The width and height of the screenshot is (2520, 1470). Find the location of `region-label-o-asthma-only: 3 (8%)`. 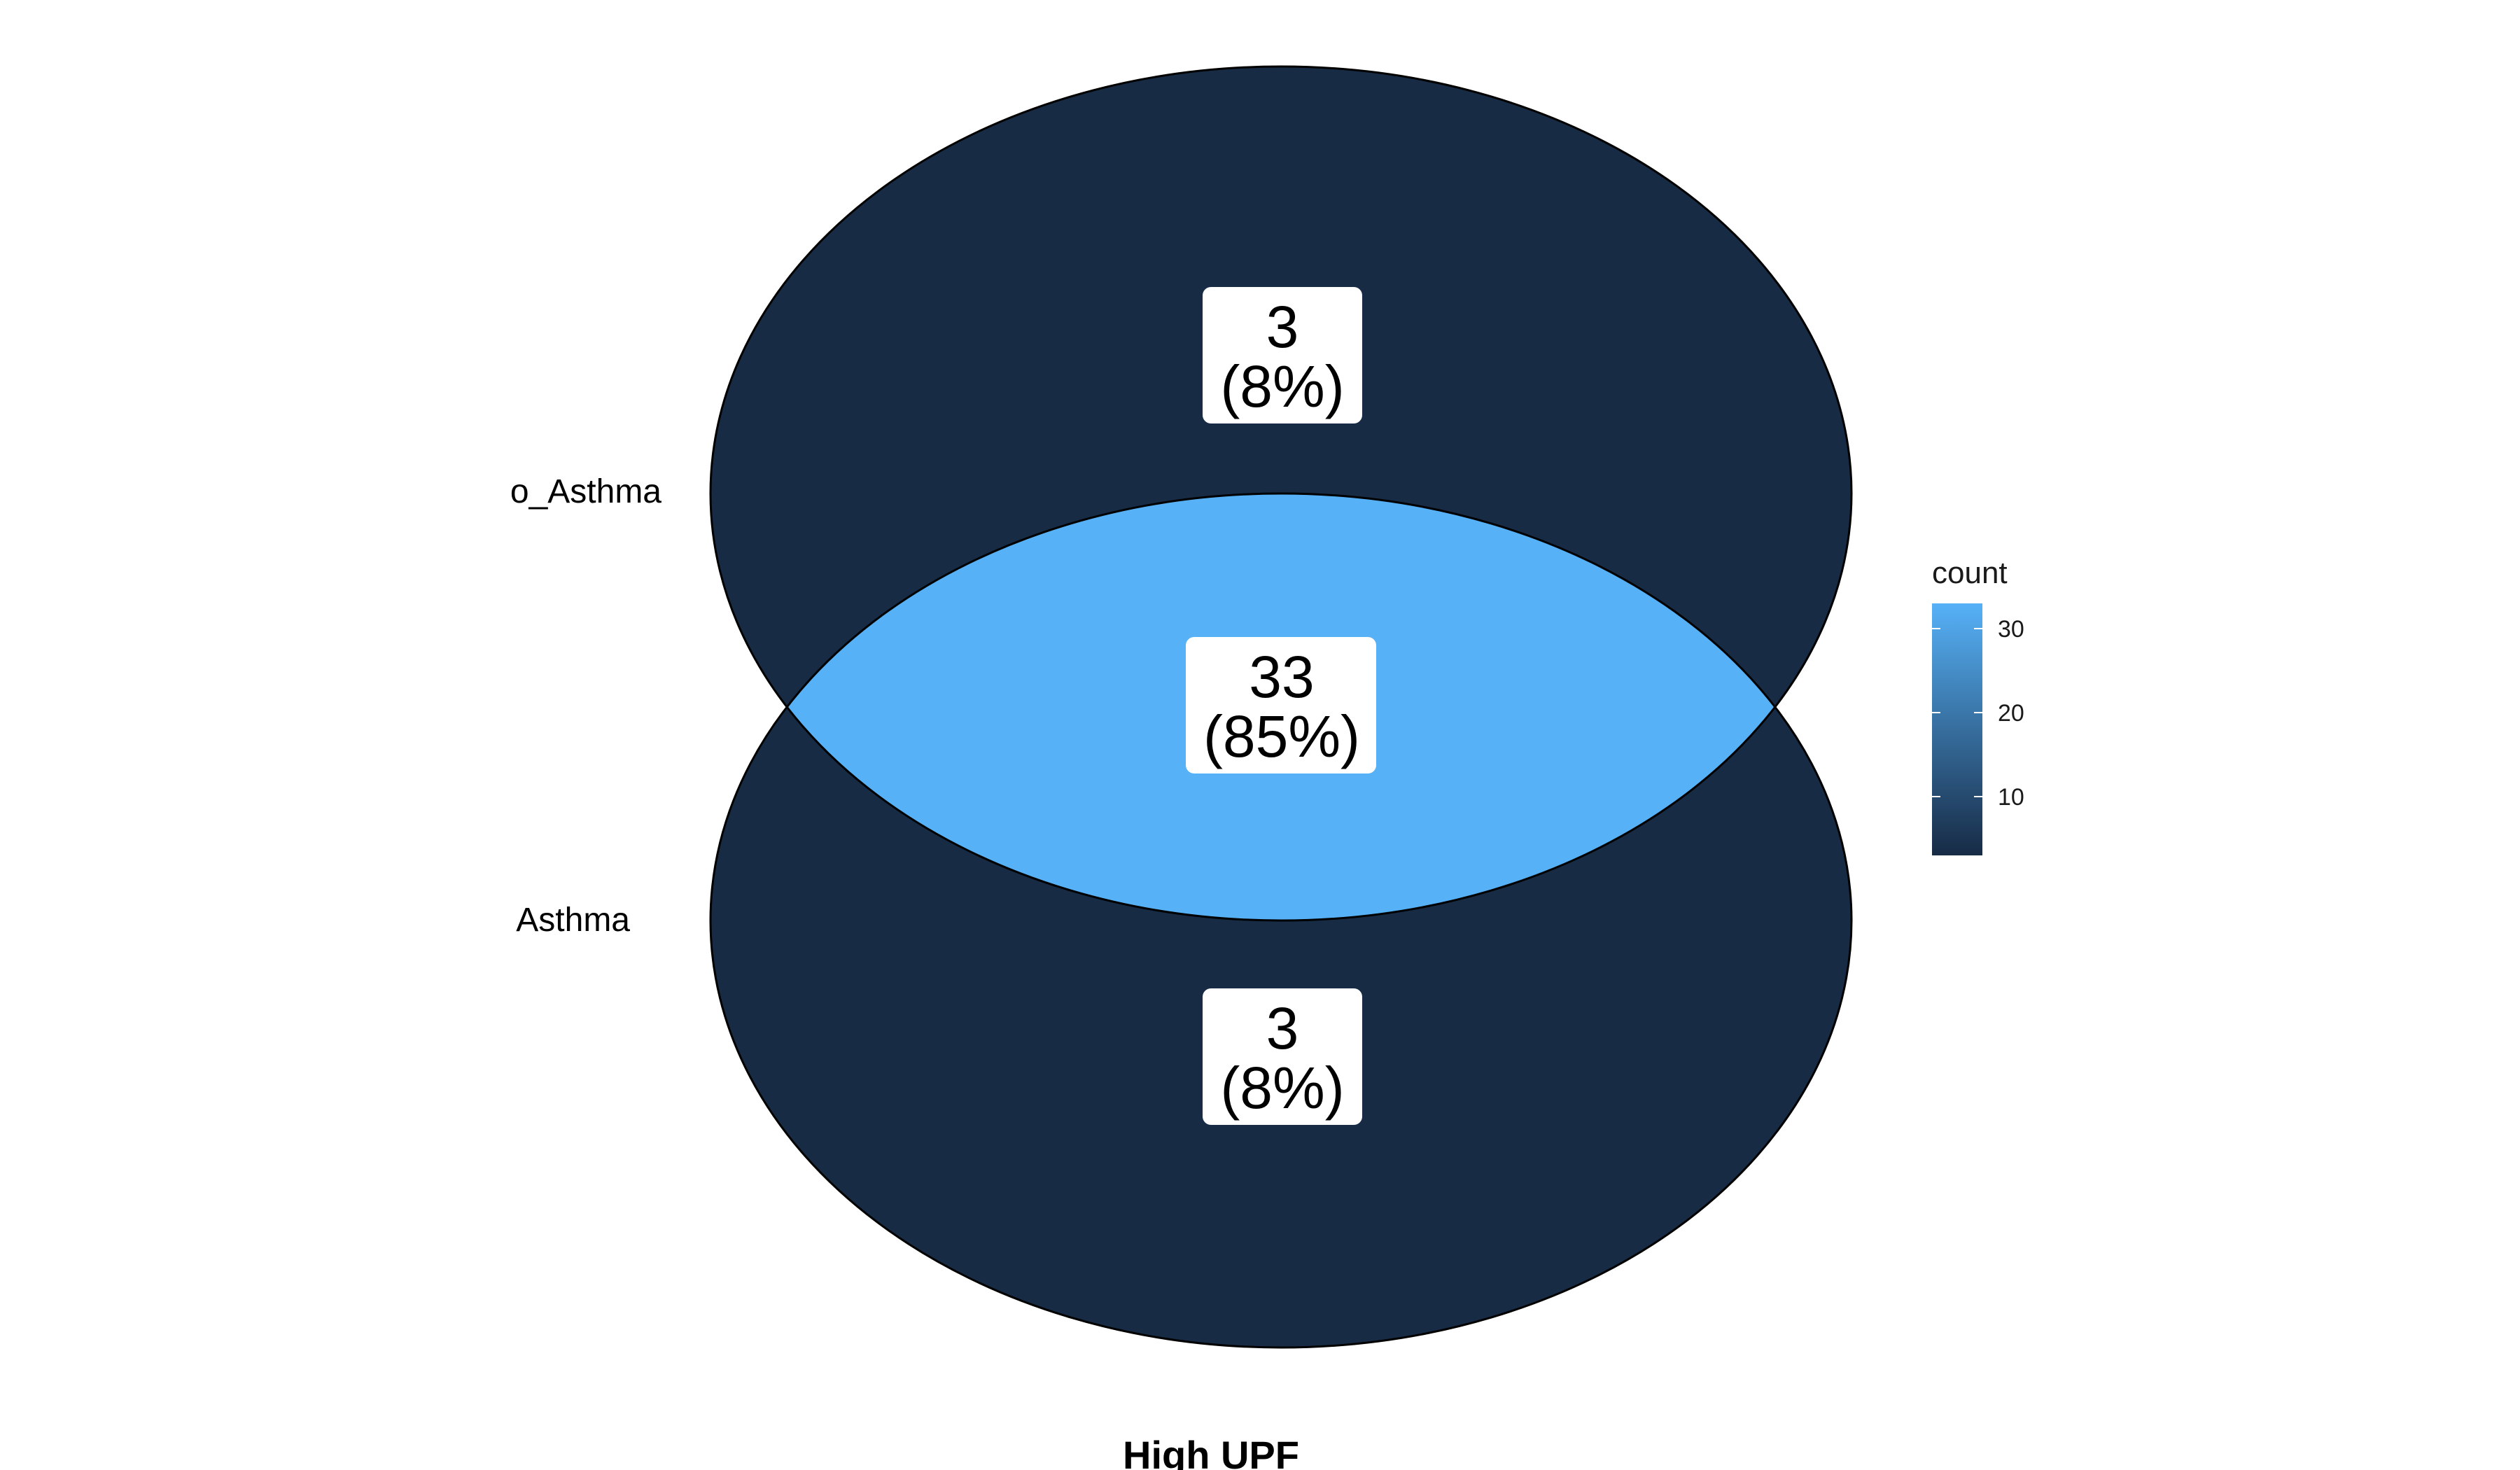

region-label-o-asthma-only: 3 (8%) is located at coordinates (1282, 355).